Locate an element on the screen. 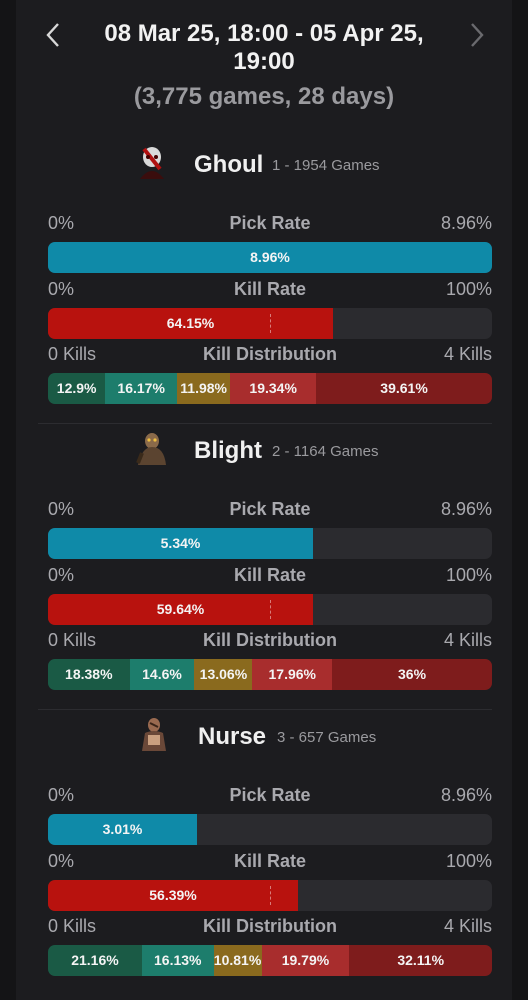  blight-portrait-icon is located at coordinates (152, 448).